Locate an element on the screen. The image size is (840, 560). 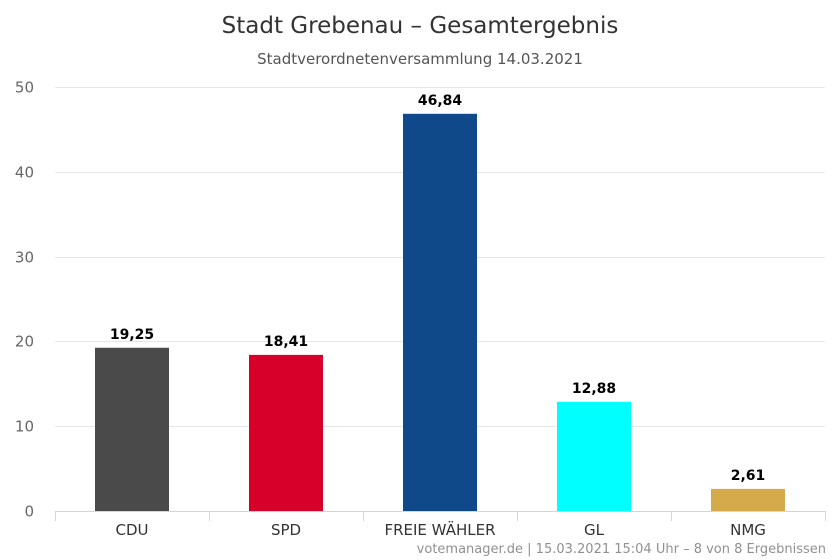
x-tick-label: GL is located at coordinates (594, 530).